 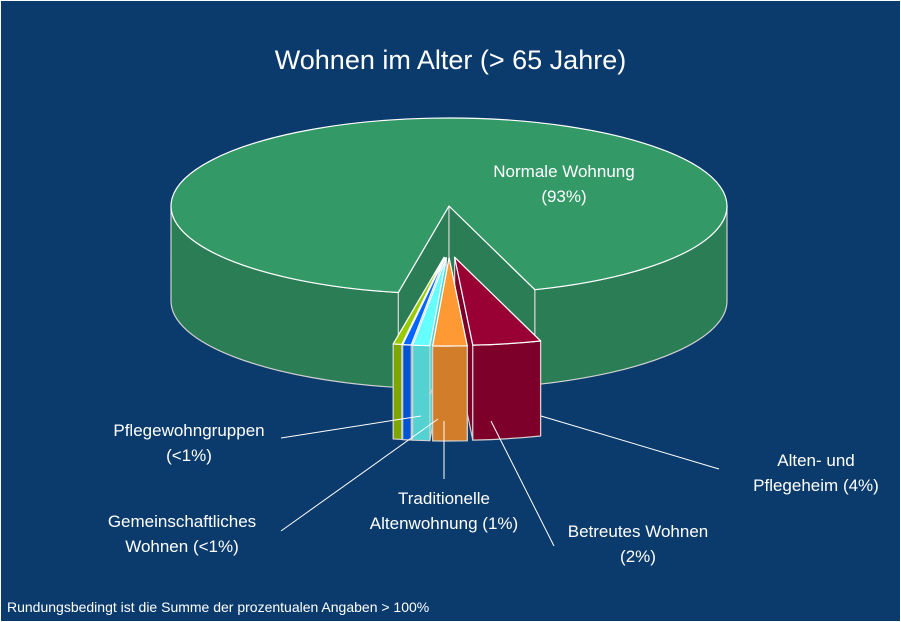 What do you see at coordinates (804, 473) in the screenshot?
I see `category-label: Alten- und Pflegeheim` at bounding box center [804, 473].